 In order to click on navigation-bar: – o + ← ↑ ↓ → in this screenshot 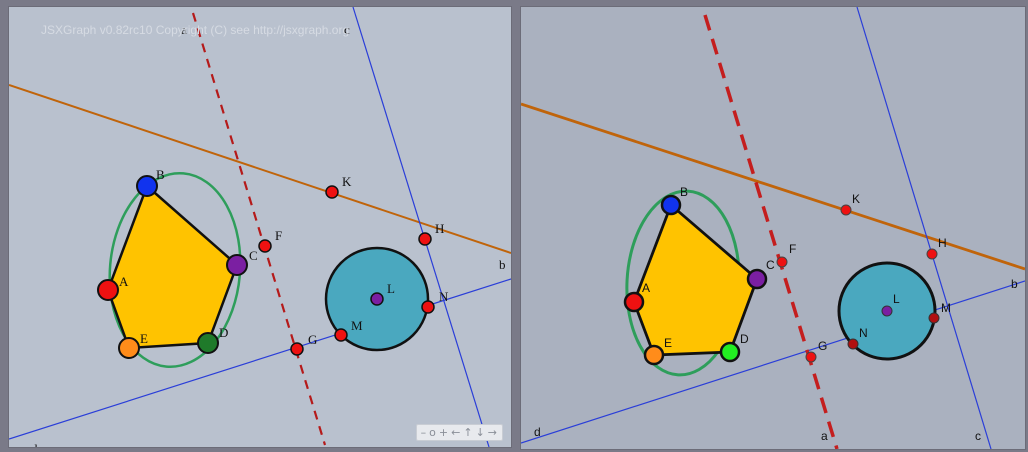, I will do `click(459, 432)`.